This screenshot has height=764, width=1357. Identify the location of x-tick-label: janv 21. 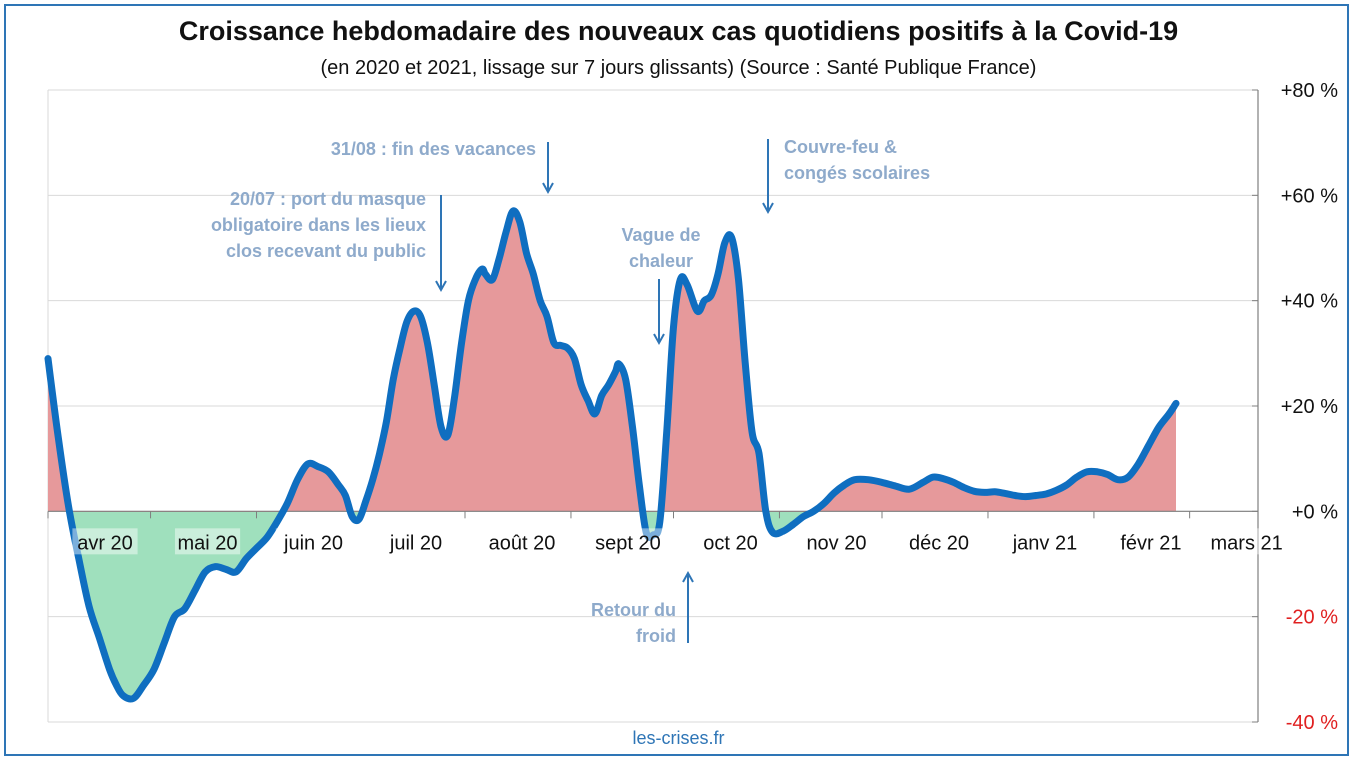
(1045, 543).